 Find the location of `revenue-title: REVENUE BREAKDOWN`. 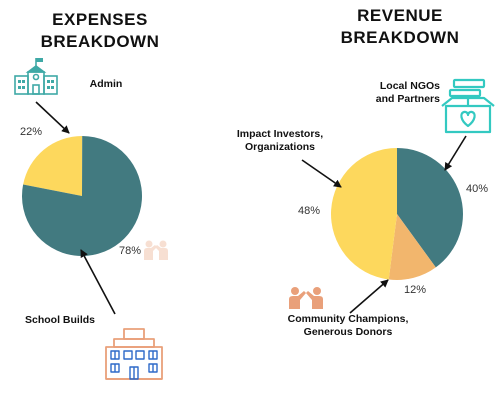

revenue-title: REVENUE BREAKDOWN is located at coordinates (400, 26).